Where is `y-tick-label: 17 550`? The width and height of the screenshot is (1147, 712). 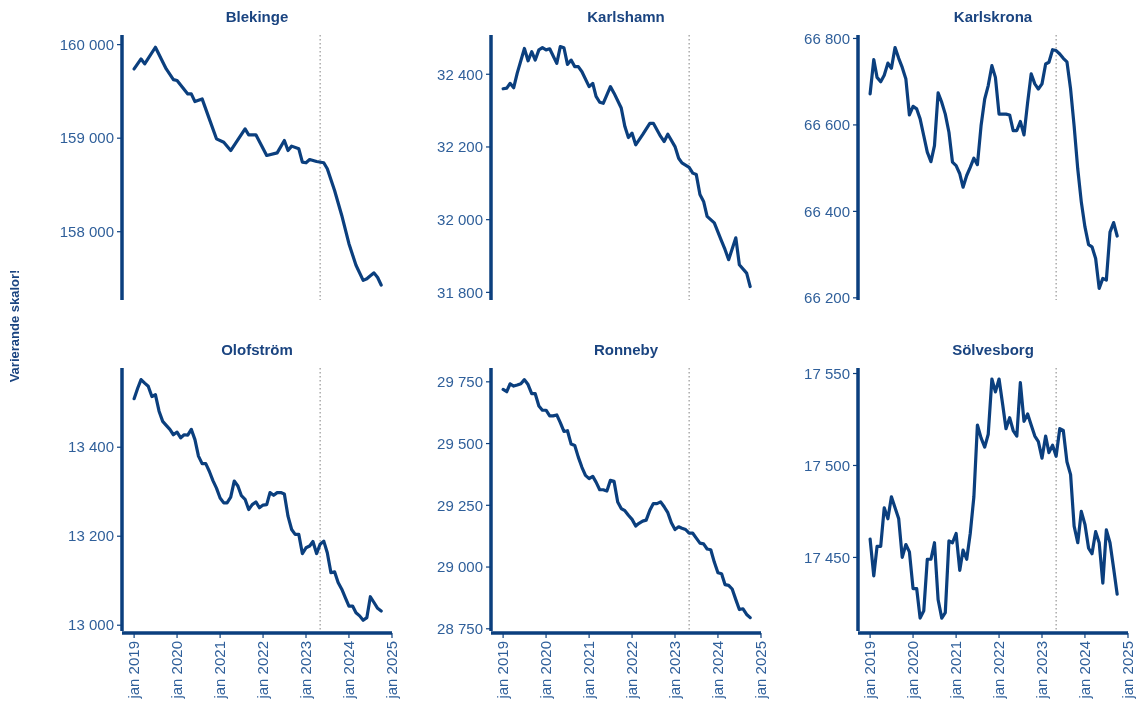 y-tick-label: 17 550 is located at coordinates (827, 373).